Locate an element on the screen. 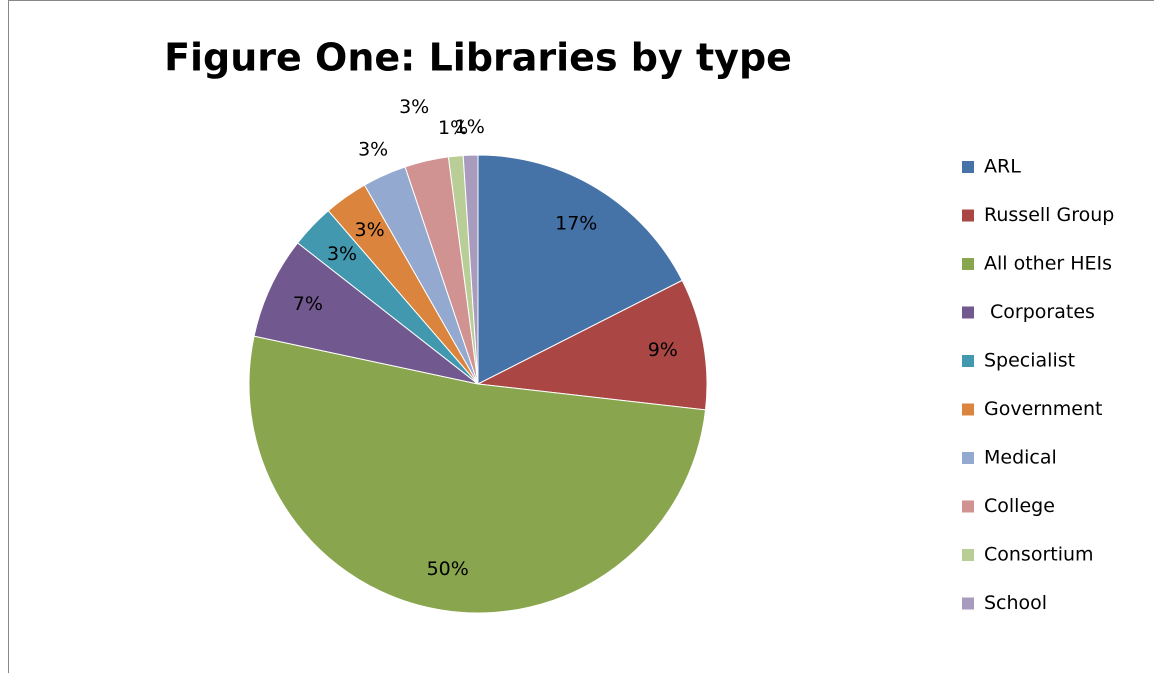  legend-label: ARL is located at coordinates (1002, 167).